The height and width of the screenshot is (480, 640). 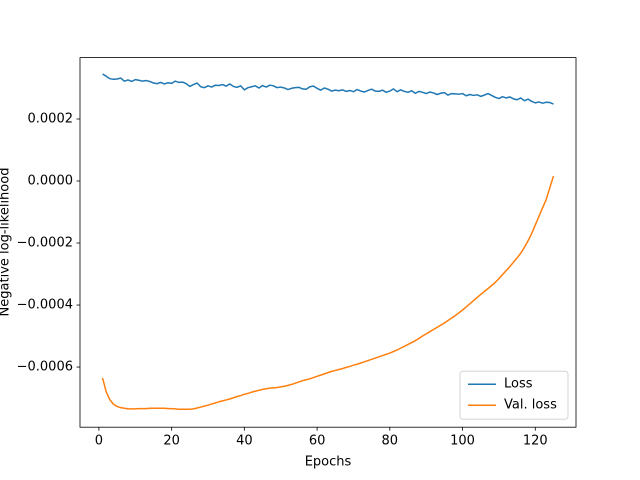 What do you see at coordinates (51, 181) in the screenshot?
I see `y-tick-label: 0.0000` at bounding box center [51, 181].